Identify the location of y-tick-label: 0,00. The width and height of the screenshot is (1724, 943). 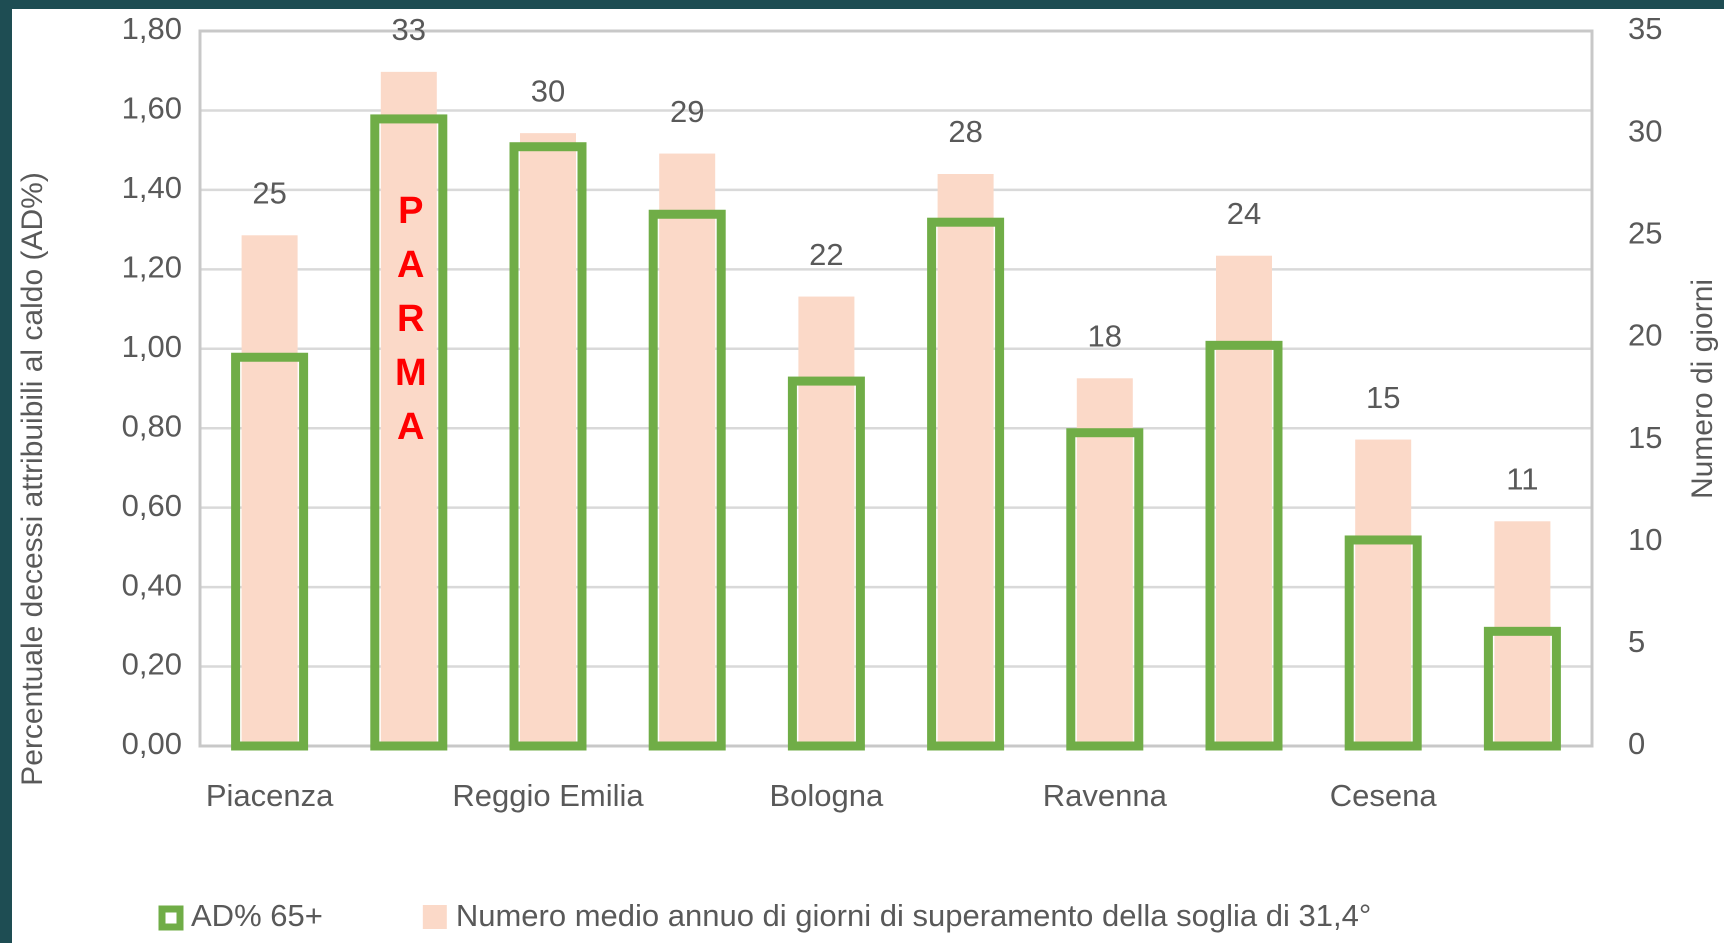
(152, 743).